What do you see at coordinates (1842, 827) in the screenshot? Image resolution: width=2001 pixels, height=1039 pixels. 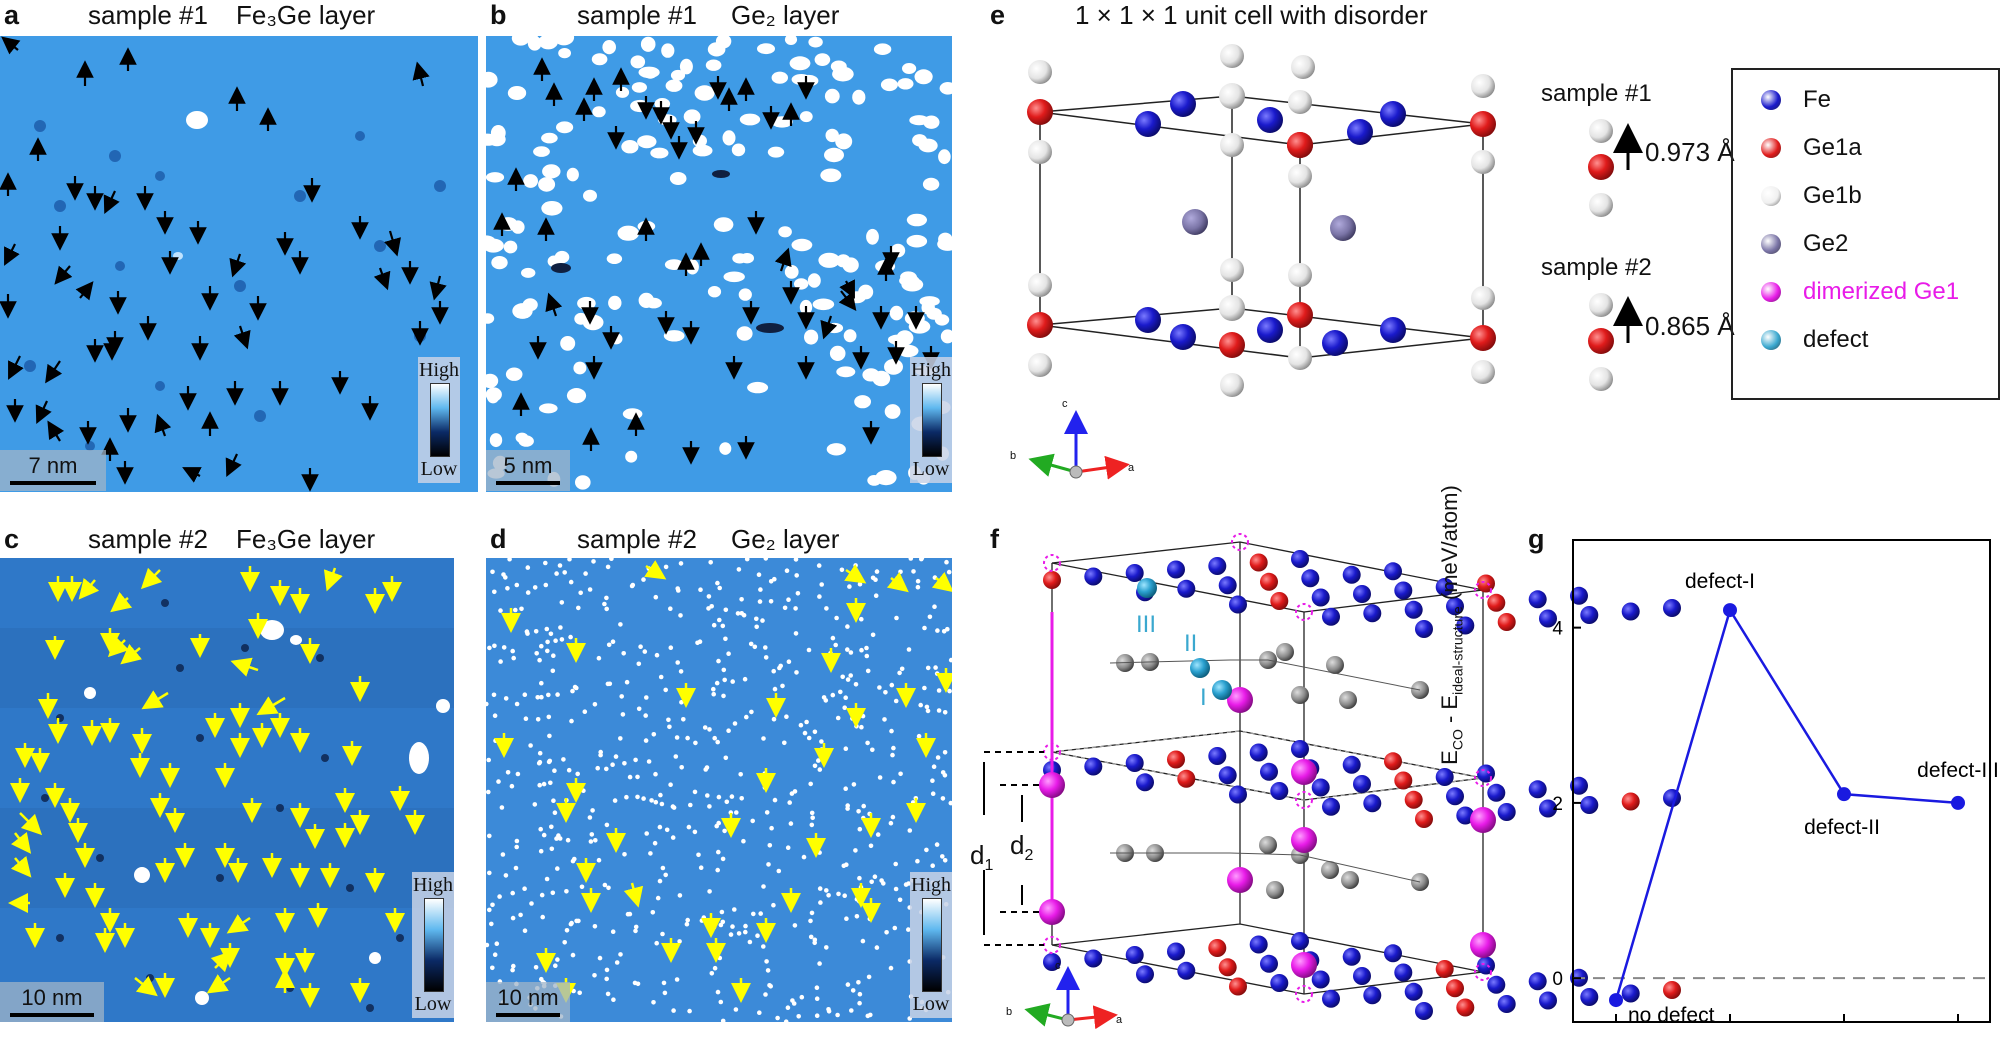 I see `chart-g-point-label: defect-II` at bounding box center [1842, 827].